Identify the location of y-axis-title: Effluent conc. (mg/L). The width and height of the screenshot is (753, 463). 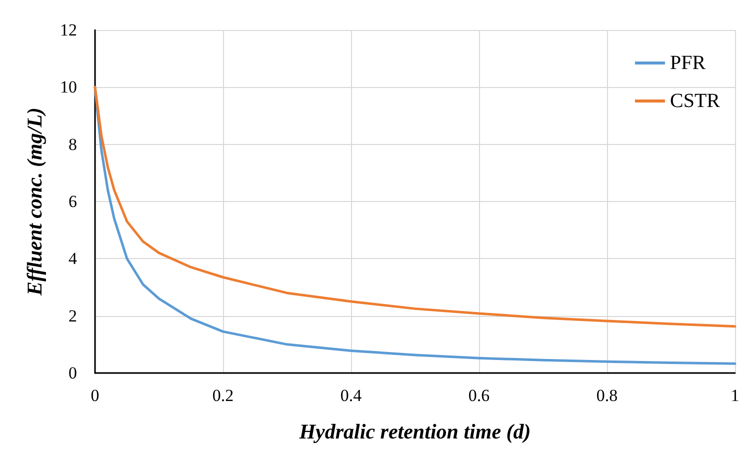
(34, 202).